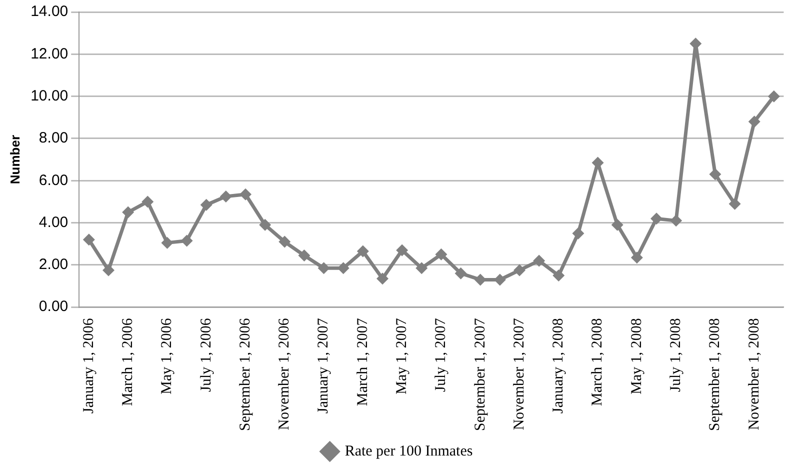 Image resolution: width=795 pixels, height=473 pixels. Describe the element at coordinates (53, 222) in the screenshot. I see `y-tick-label: 4.00` at that location.